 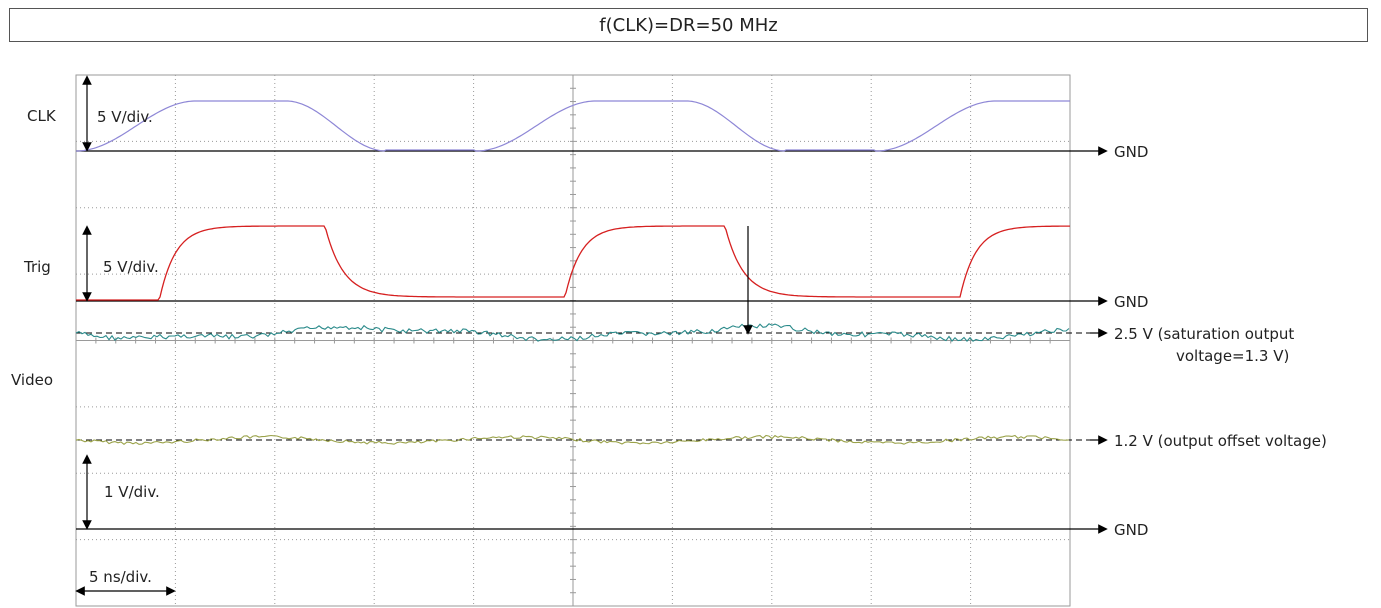 I want to click on figure-title: f(CLK)=DR=50 MHz, so click(x=688, y=25).